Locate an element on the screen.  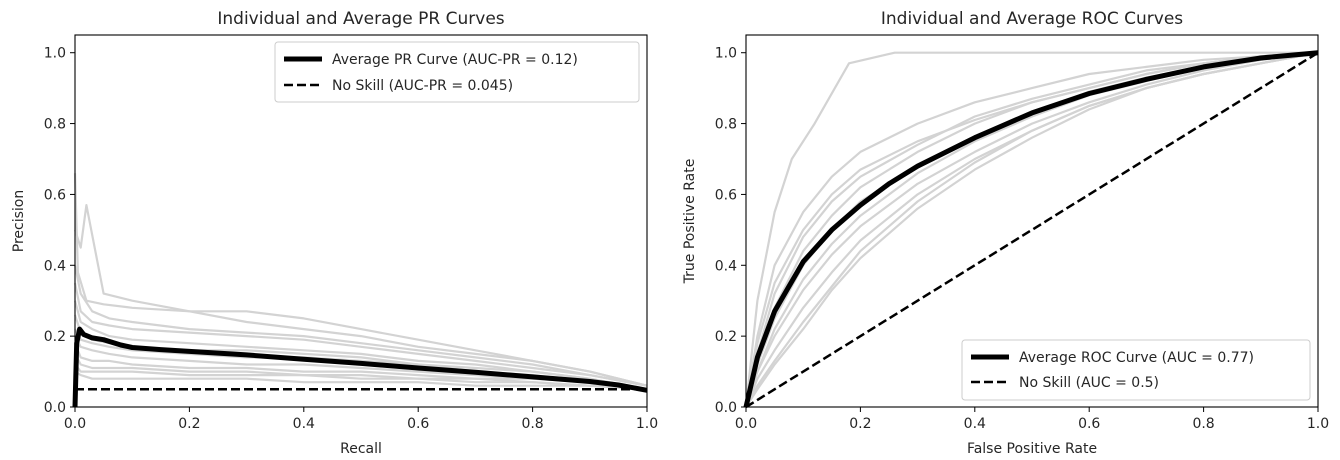
pr-x-tick-label-2: 0.4 is located at coordinates (304, 424).